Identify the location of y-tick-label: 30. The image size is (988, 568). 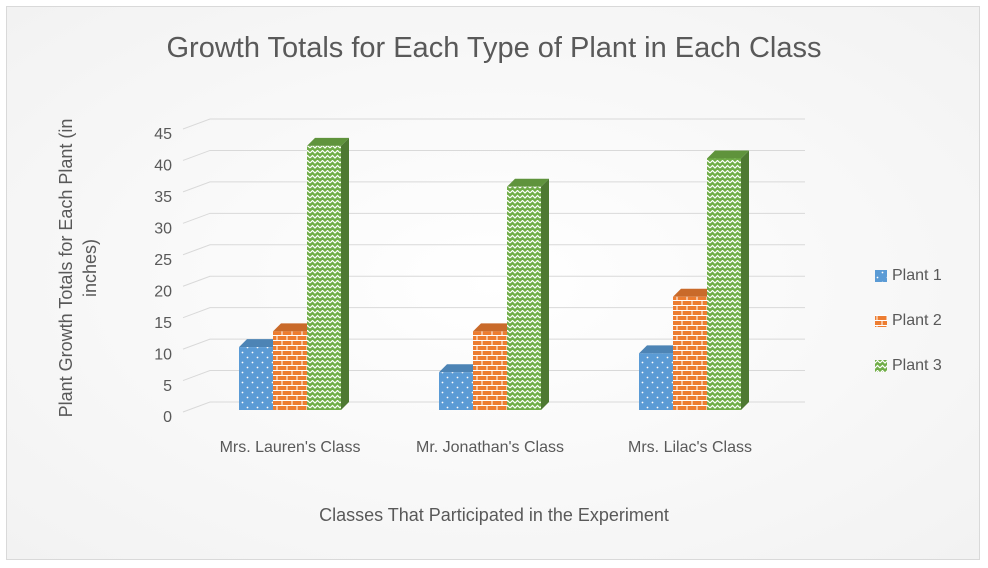
(163, 229).